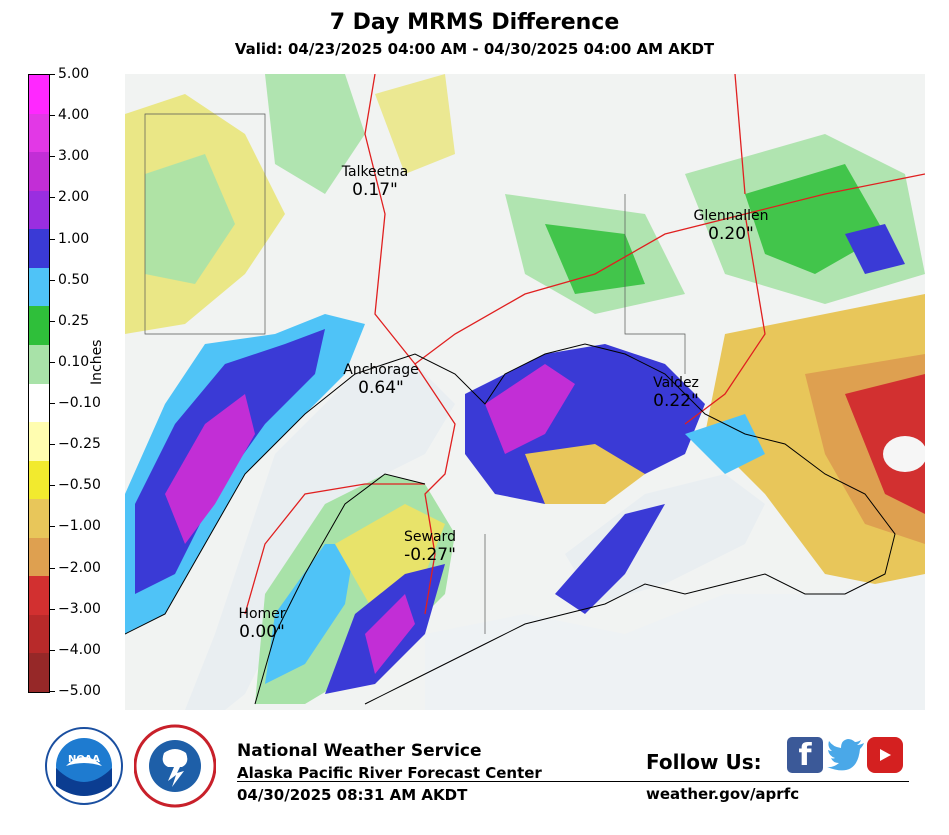 Image resolution: width=949 pixels, height=835 pixels. What do you see at coordinates (595, 259) in the screenshot?
I see `wet-region-central-core` at bounding box center [595, 259].